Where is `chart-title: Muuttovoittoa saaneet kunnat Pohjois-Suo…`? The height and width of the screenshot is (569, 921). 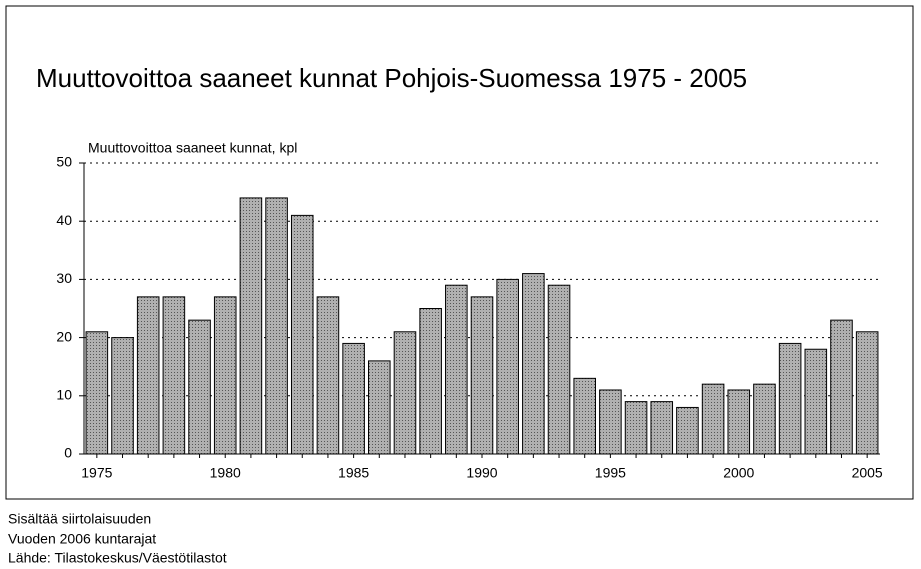
chart-title: Muuttovoittoa saaneet kunnat Pohjois-Suo… is located at coordinates (391, 78).